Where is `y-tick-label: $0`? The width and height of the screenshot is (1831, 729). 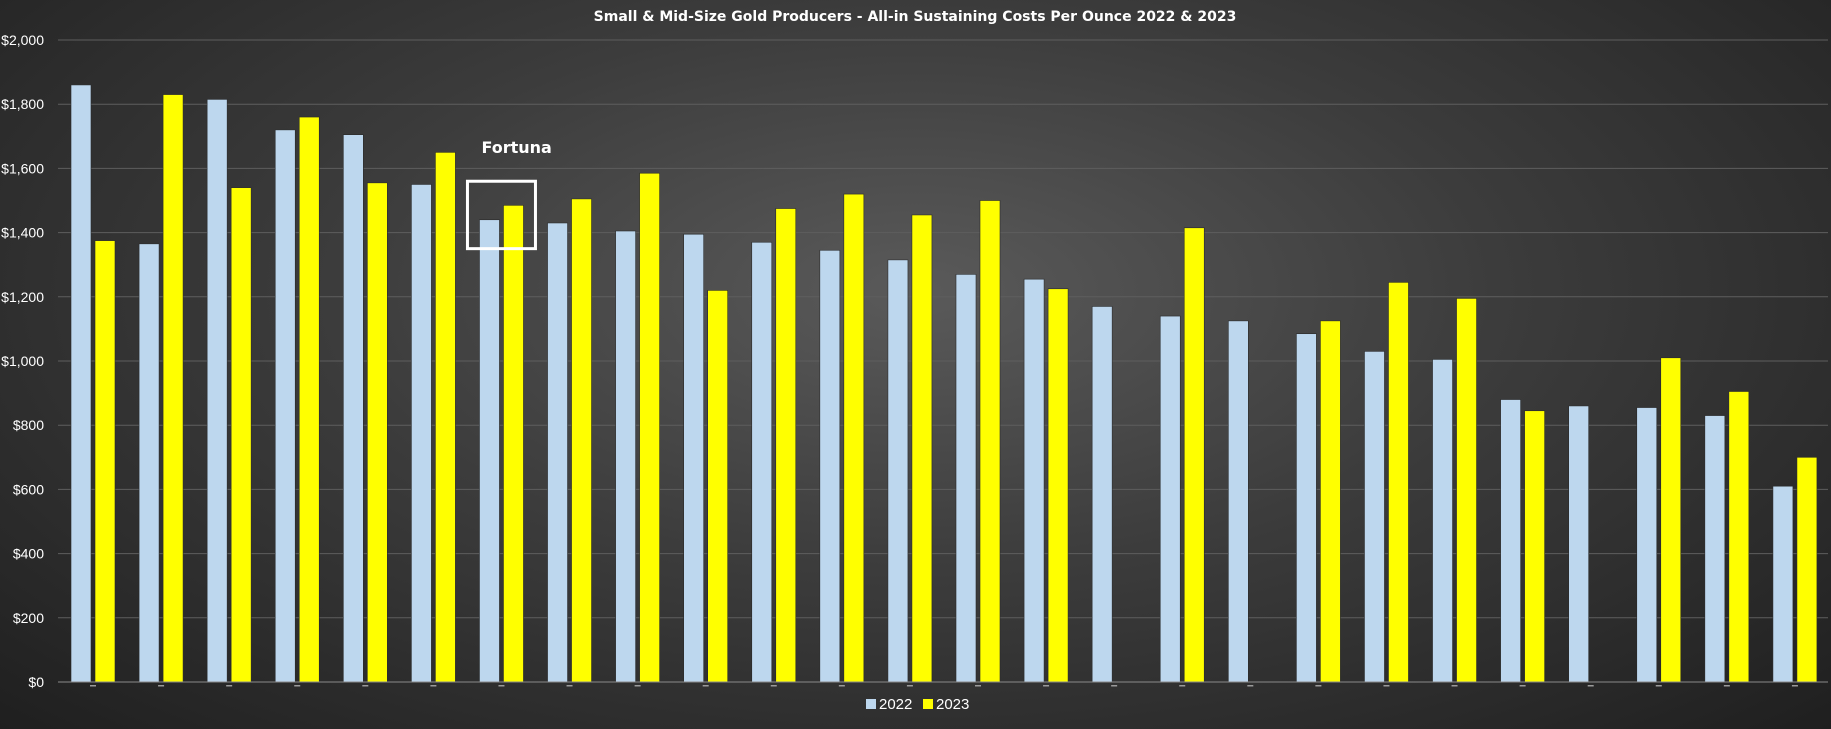 y-tick-label: $0 is located at coordinates (36, 682).